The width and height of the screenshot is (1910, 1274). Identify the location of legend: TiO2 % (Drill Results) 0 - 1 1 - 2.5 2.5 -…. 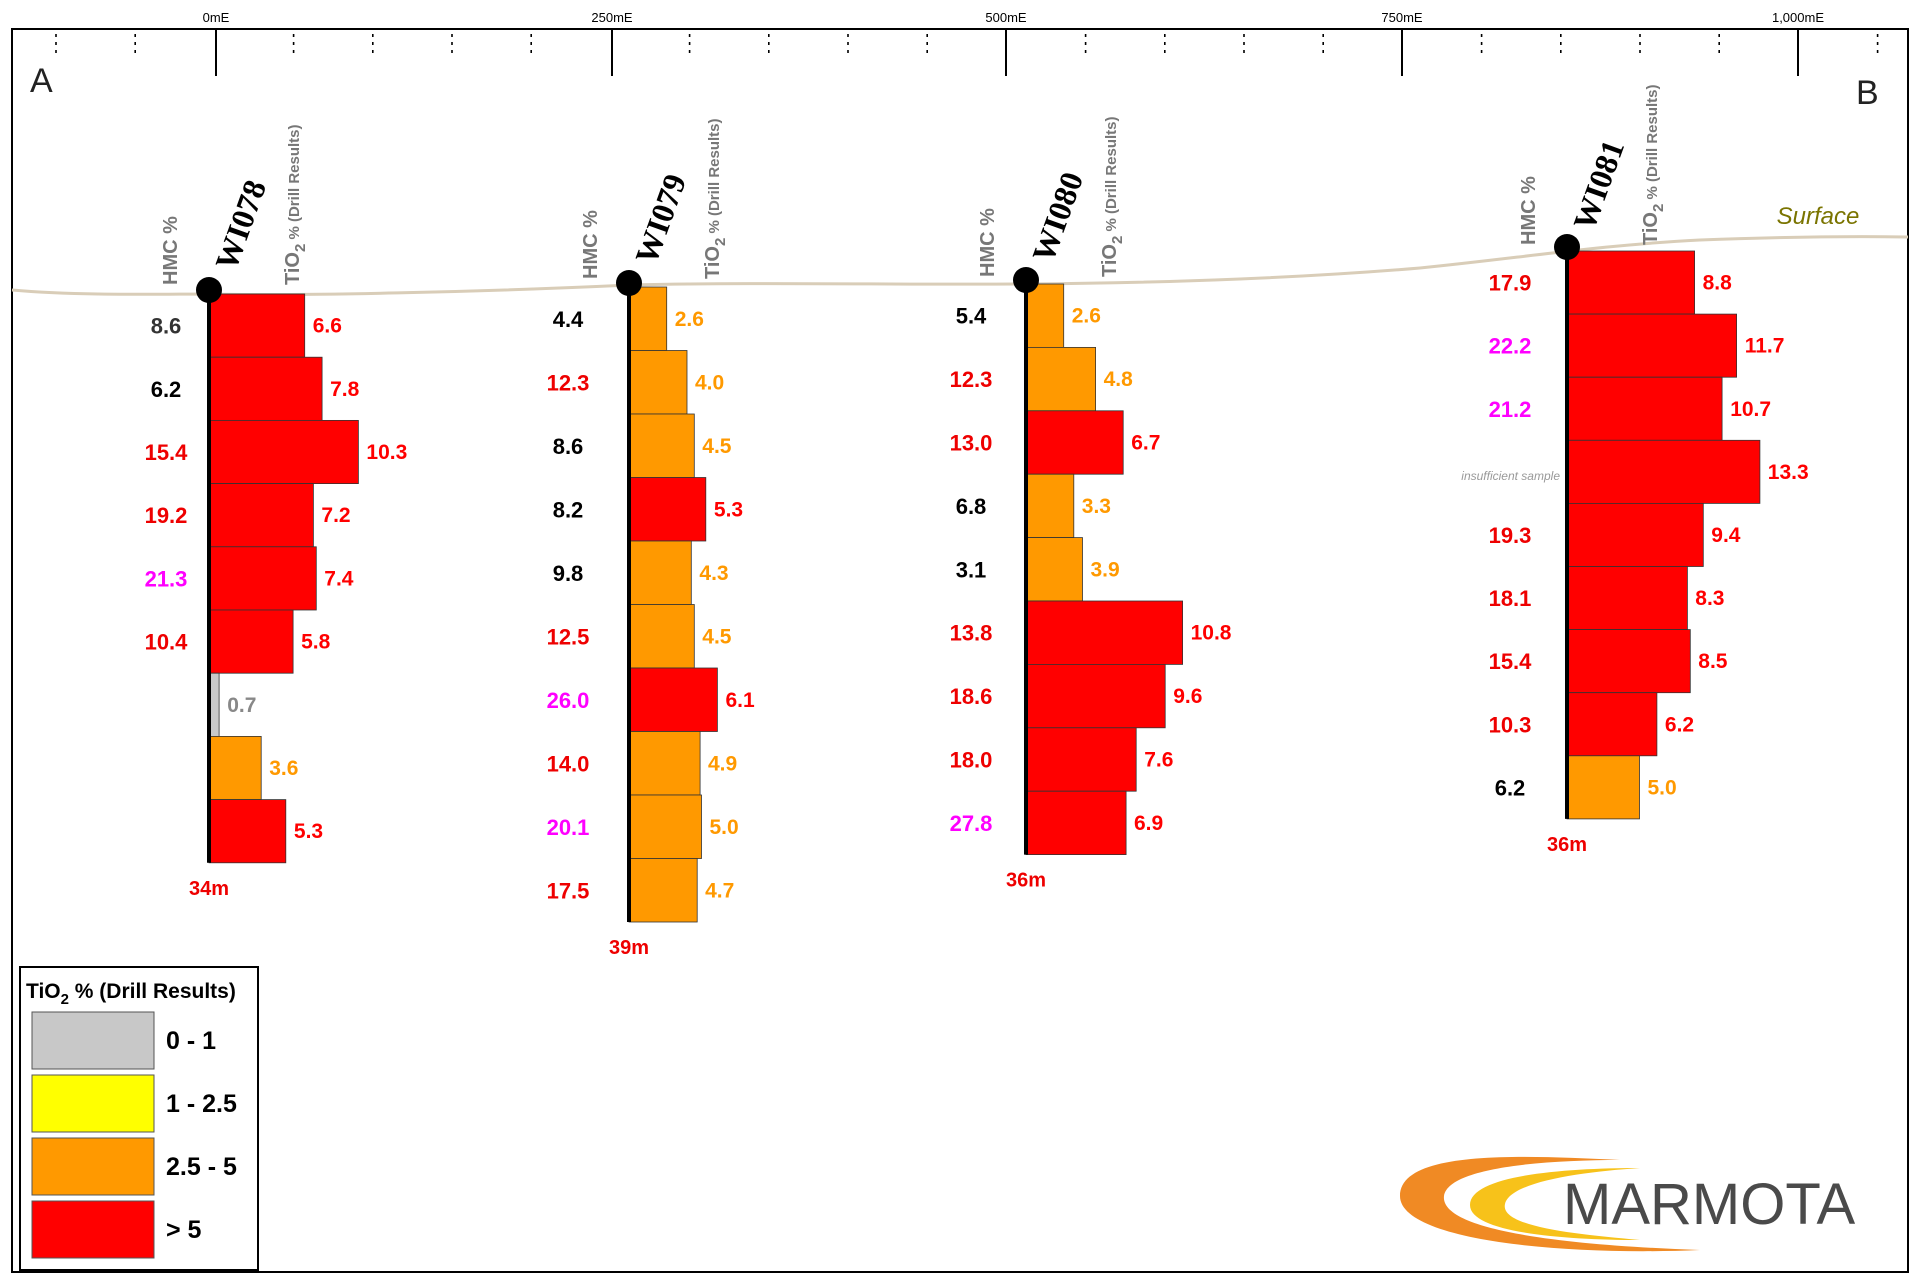
(139, 1118).